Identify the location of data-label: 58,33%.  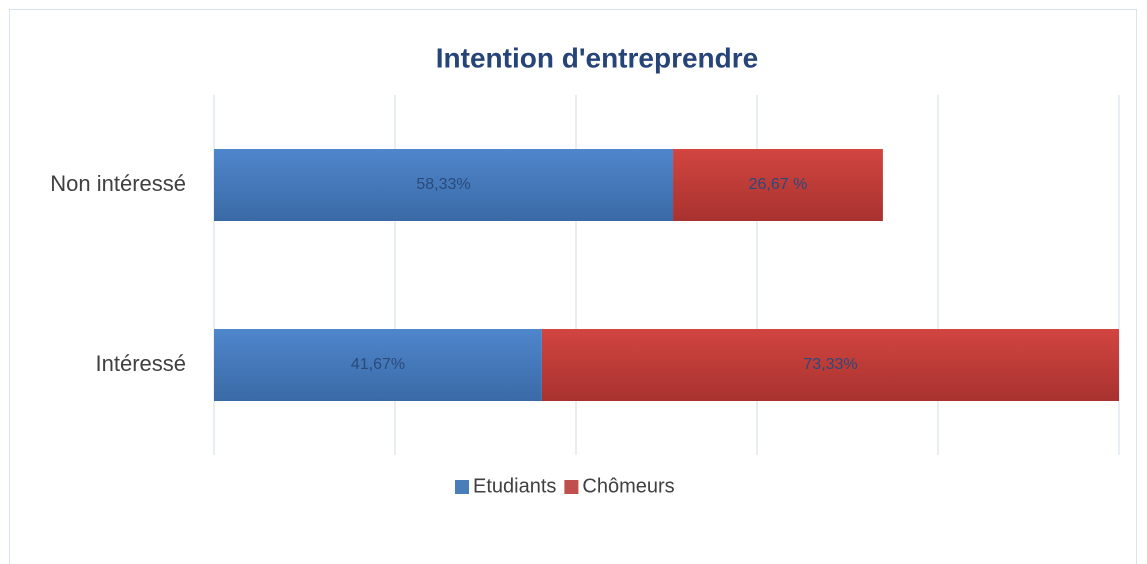
(443, 184).